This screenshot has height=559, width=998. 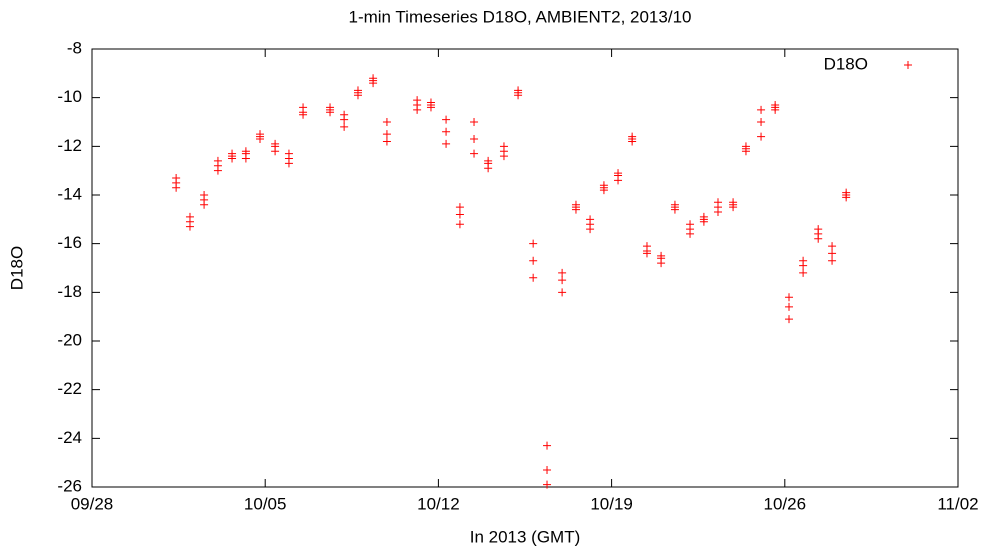 I want to click on y-axis-label: D18O, so click(x=16, y=268).